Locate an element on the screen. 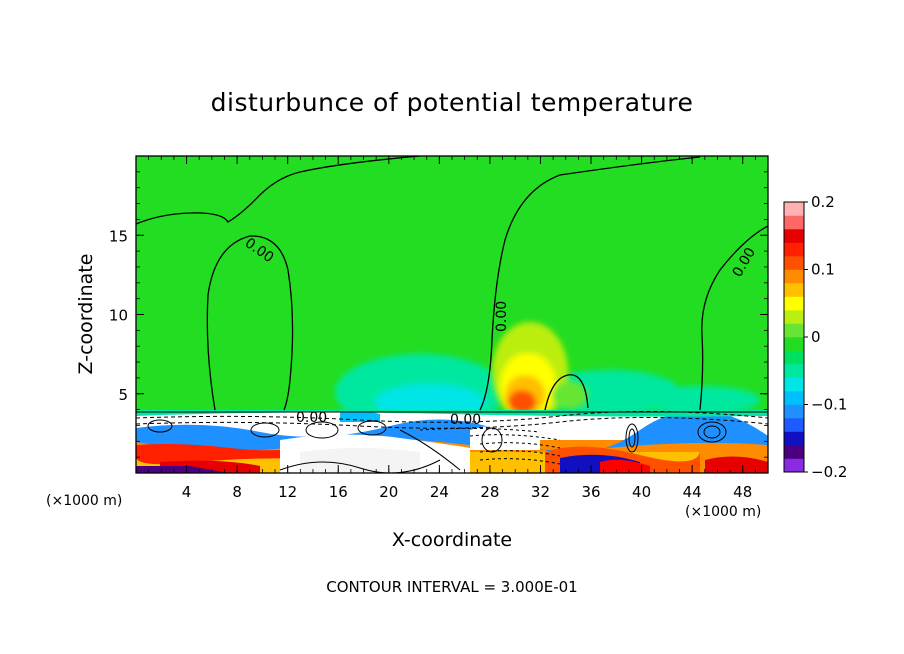 This screenshot has width=904, height=654. colorbar: 0.2 0.1 0 −0.1 −0.2 is located at coordinates (815, 337).